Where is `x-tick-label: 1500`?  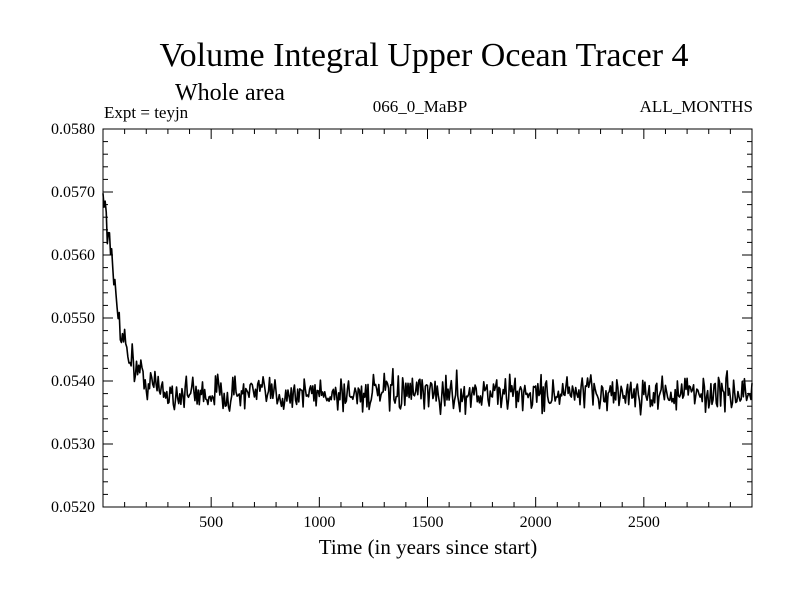 x-tick-label: 1500 is located at coordinates (428, 522).